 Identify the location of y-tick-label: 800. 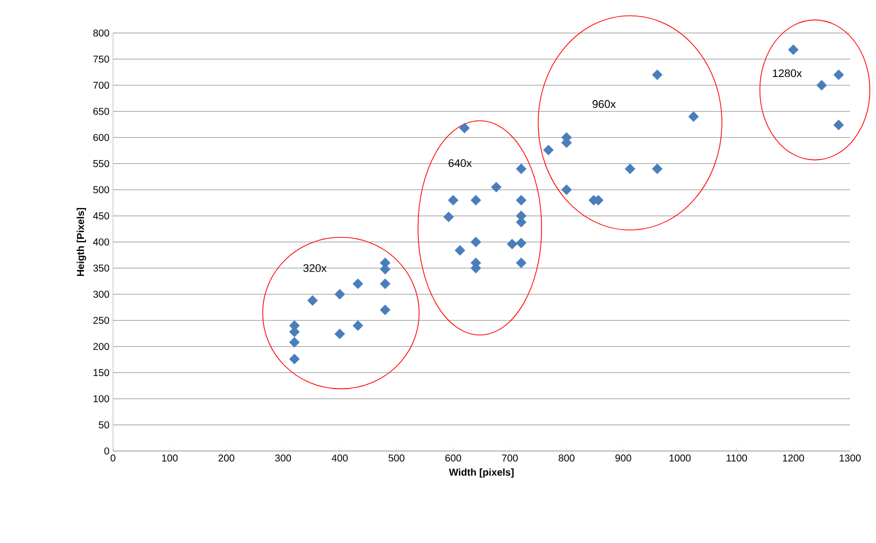
(101, 33).